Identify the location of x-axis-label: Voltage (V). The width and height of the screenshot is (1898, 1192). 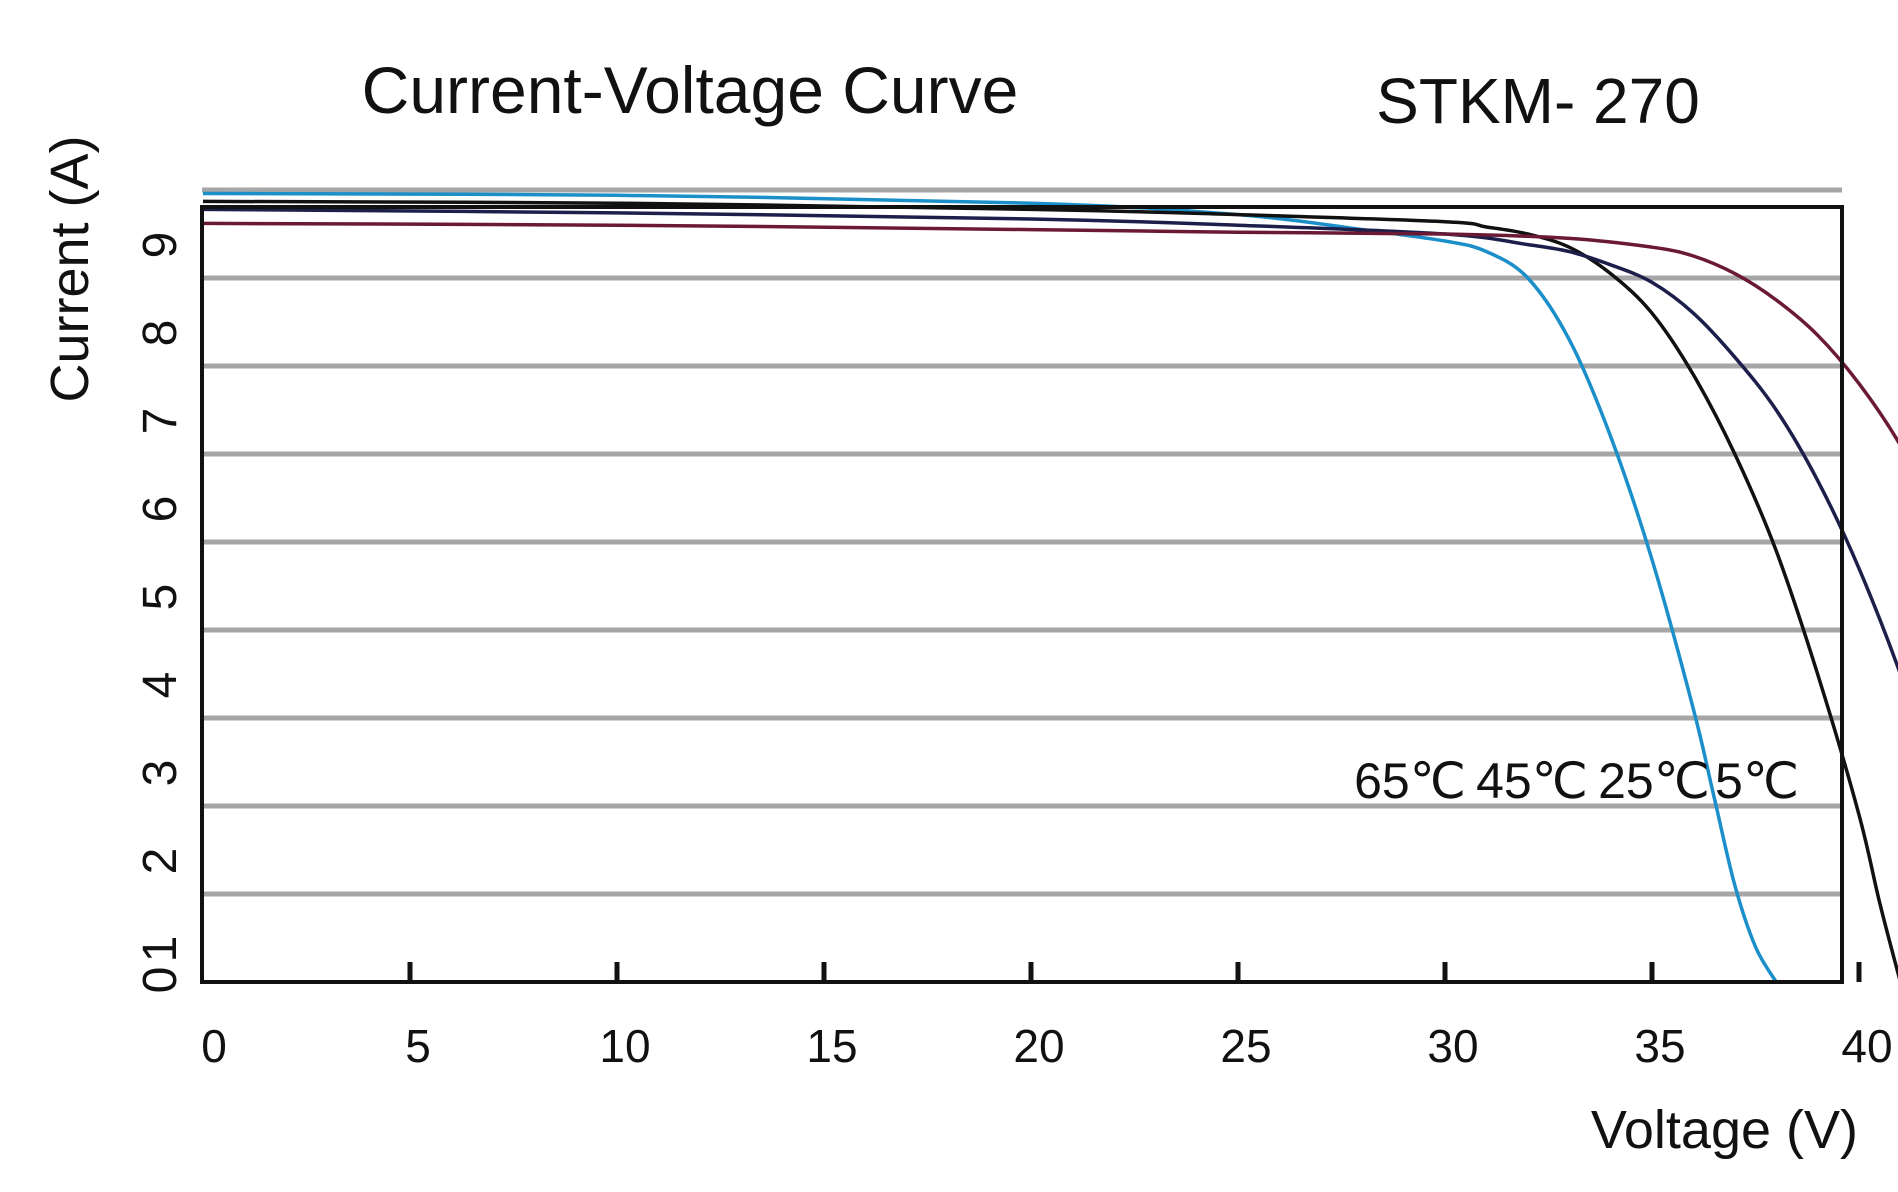
(1724, 1130).